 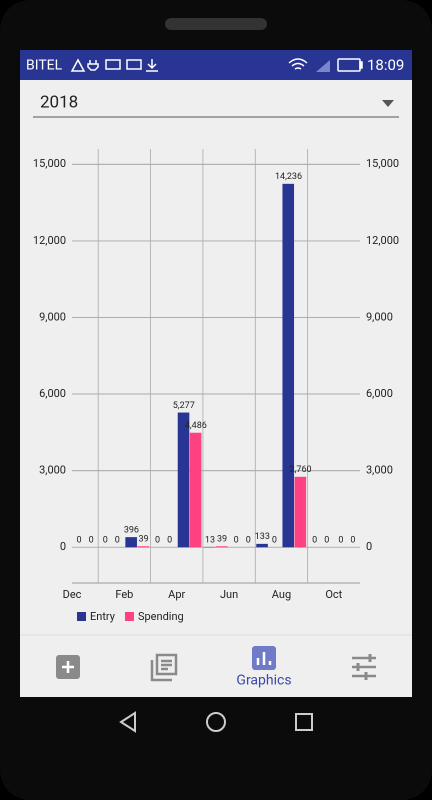 What do you see at coordinates (281, 594) in the screenshot?
I see `x-tick-label: Aug` at bounding box center [281, 594].